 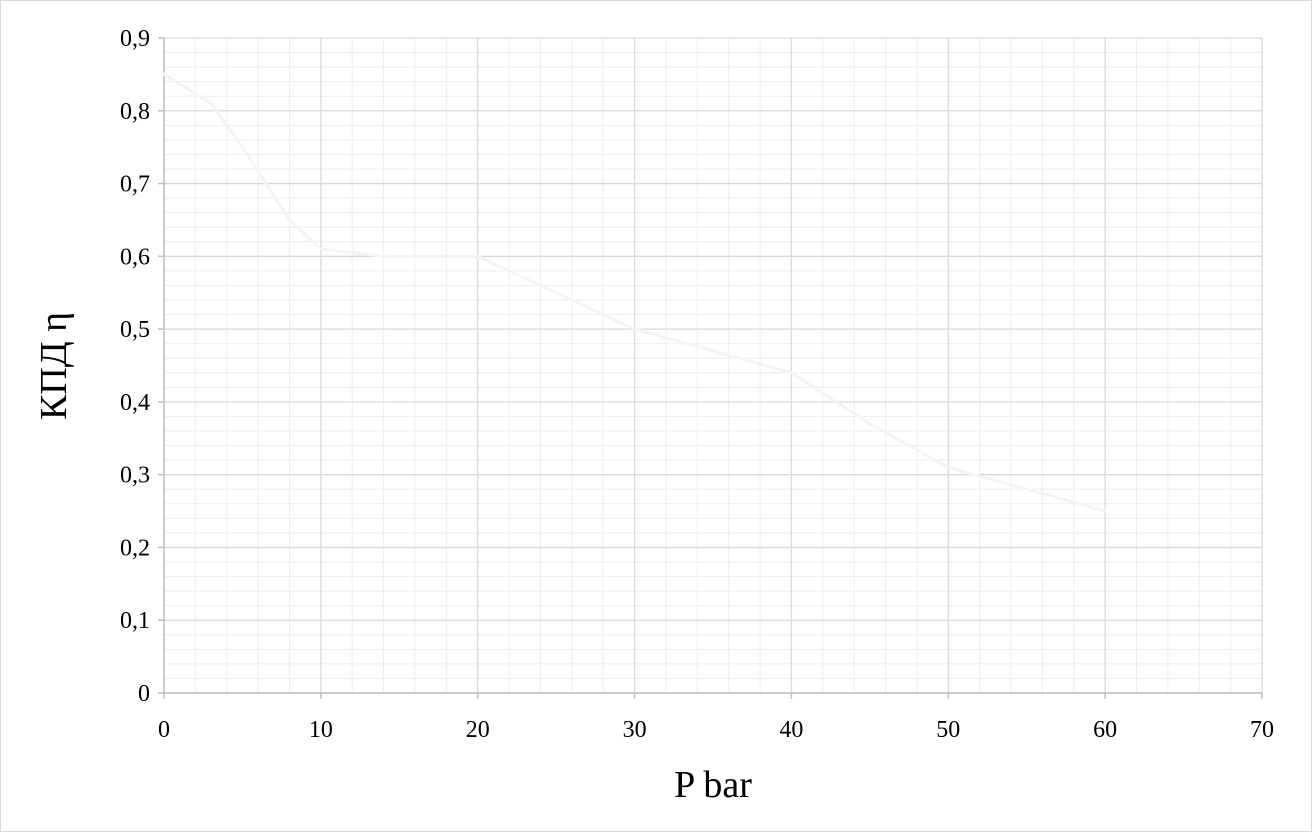 I want to click on y-axis-title: КПД η, so click(x=54, y=366).